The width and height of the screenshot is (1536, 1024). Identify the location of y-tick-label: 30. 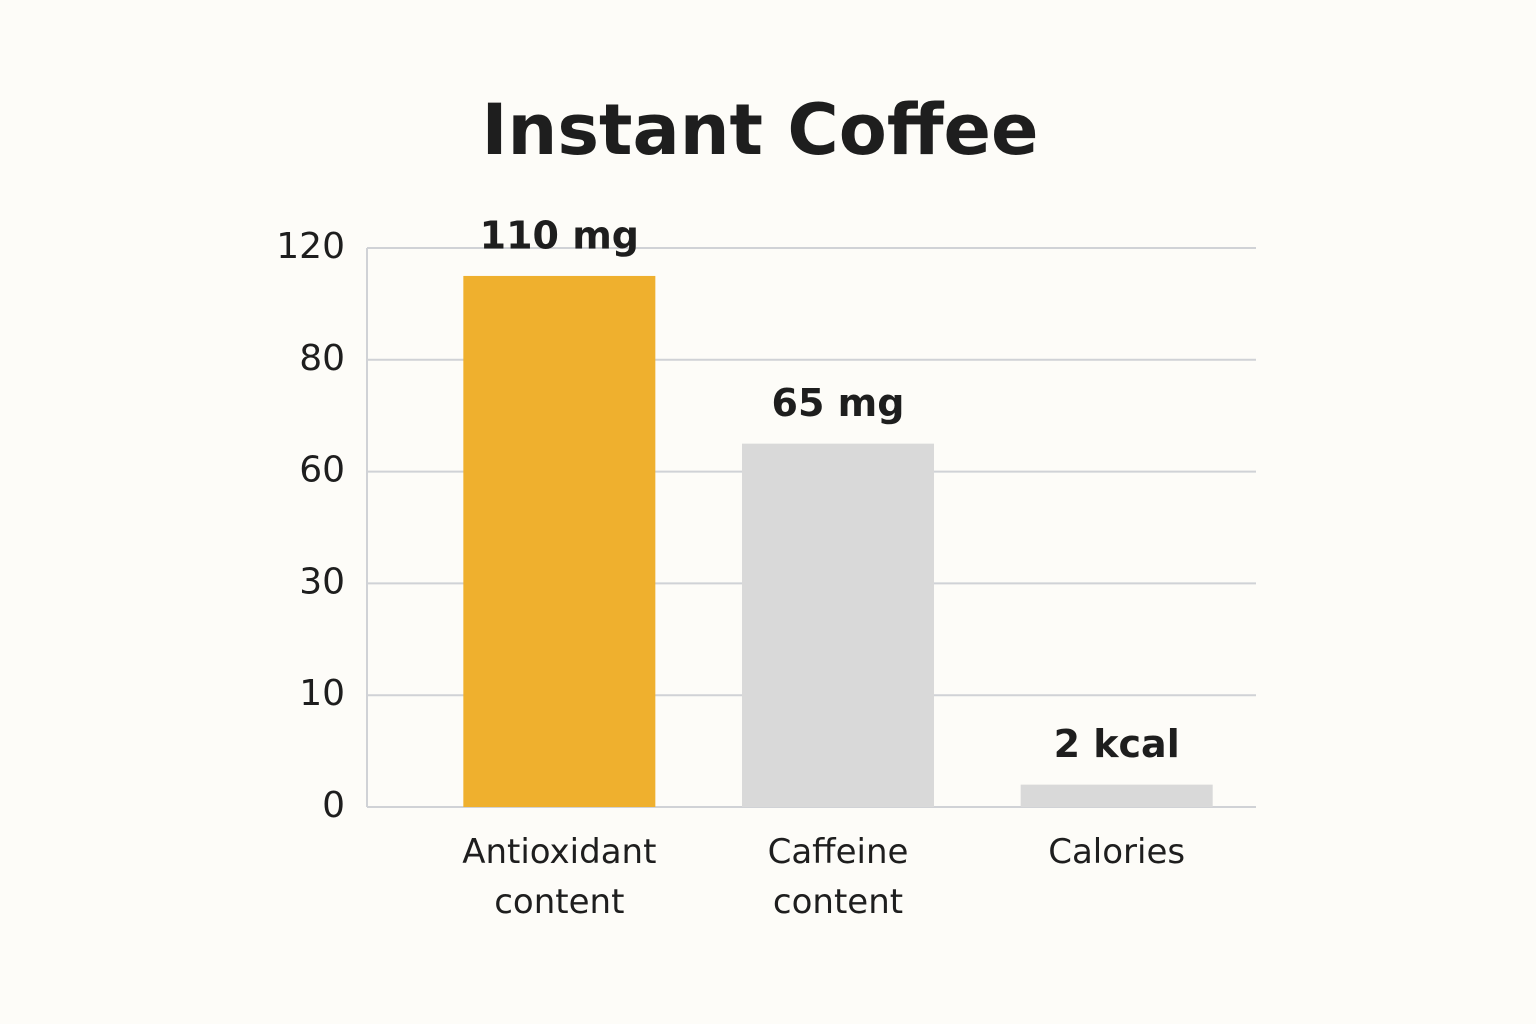
(322, 581).